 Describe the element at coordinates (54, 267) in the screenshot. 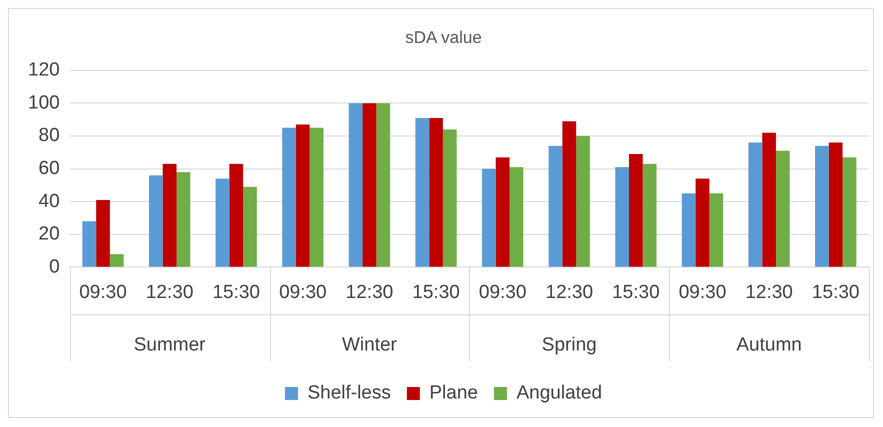

I see `y-tick-label: 0` at that location.